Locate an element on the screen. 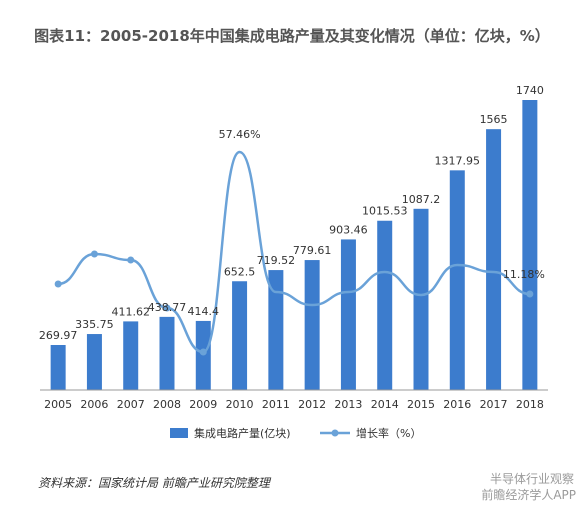  x-tick-label: 2006 is located at coordinates (94, 404).